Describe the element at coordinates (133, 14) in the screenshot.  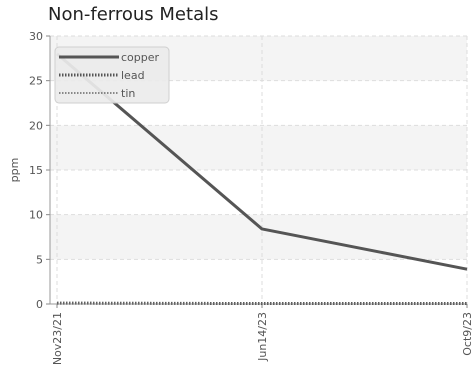
I see `chart-title: Non-ferrous Metals` at that location.